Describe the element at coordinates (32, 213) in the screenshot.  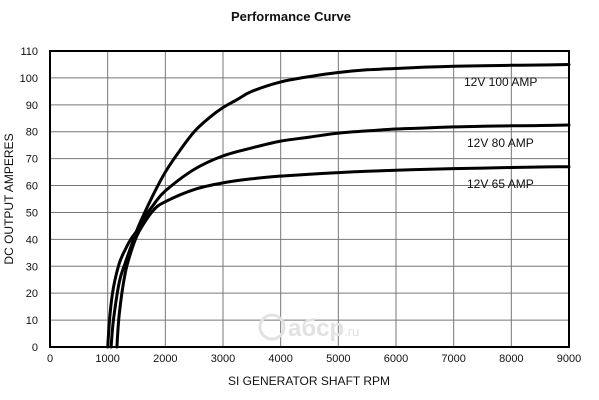
I see `y-tick-label: 50` at that location.